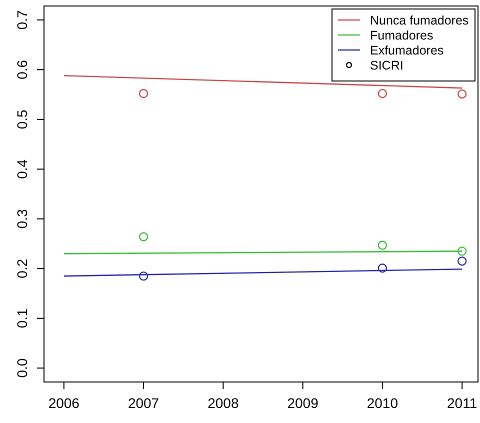  Describe the element at coordinates (223, 403) in the screenshot. I see `x-tick-label: 2008` at that location.